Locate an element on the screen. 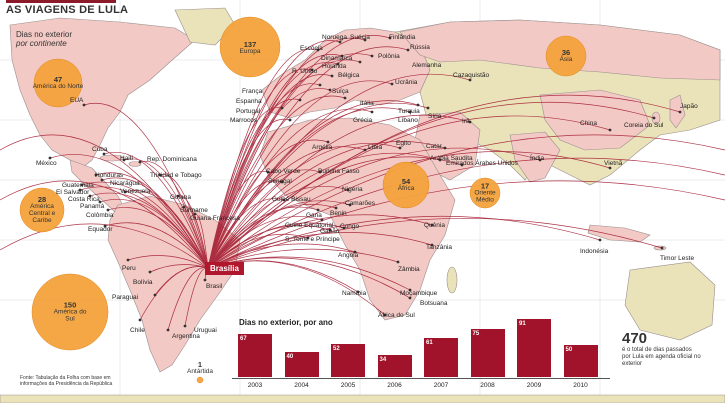  country-label: Holanda is located at coordinates (334, 66).